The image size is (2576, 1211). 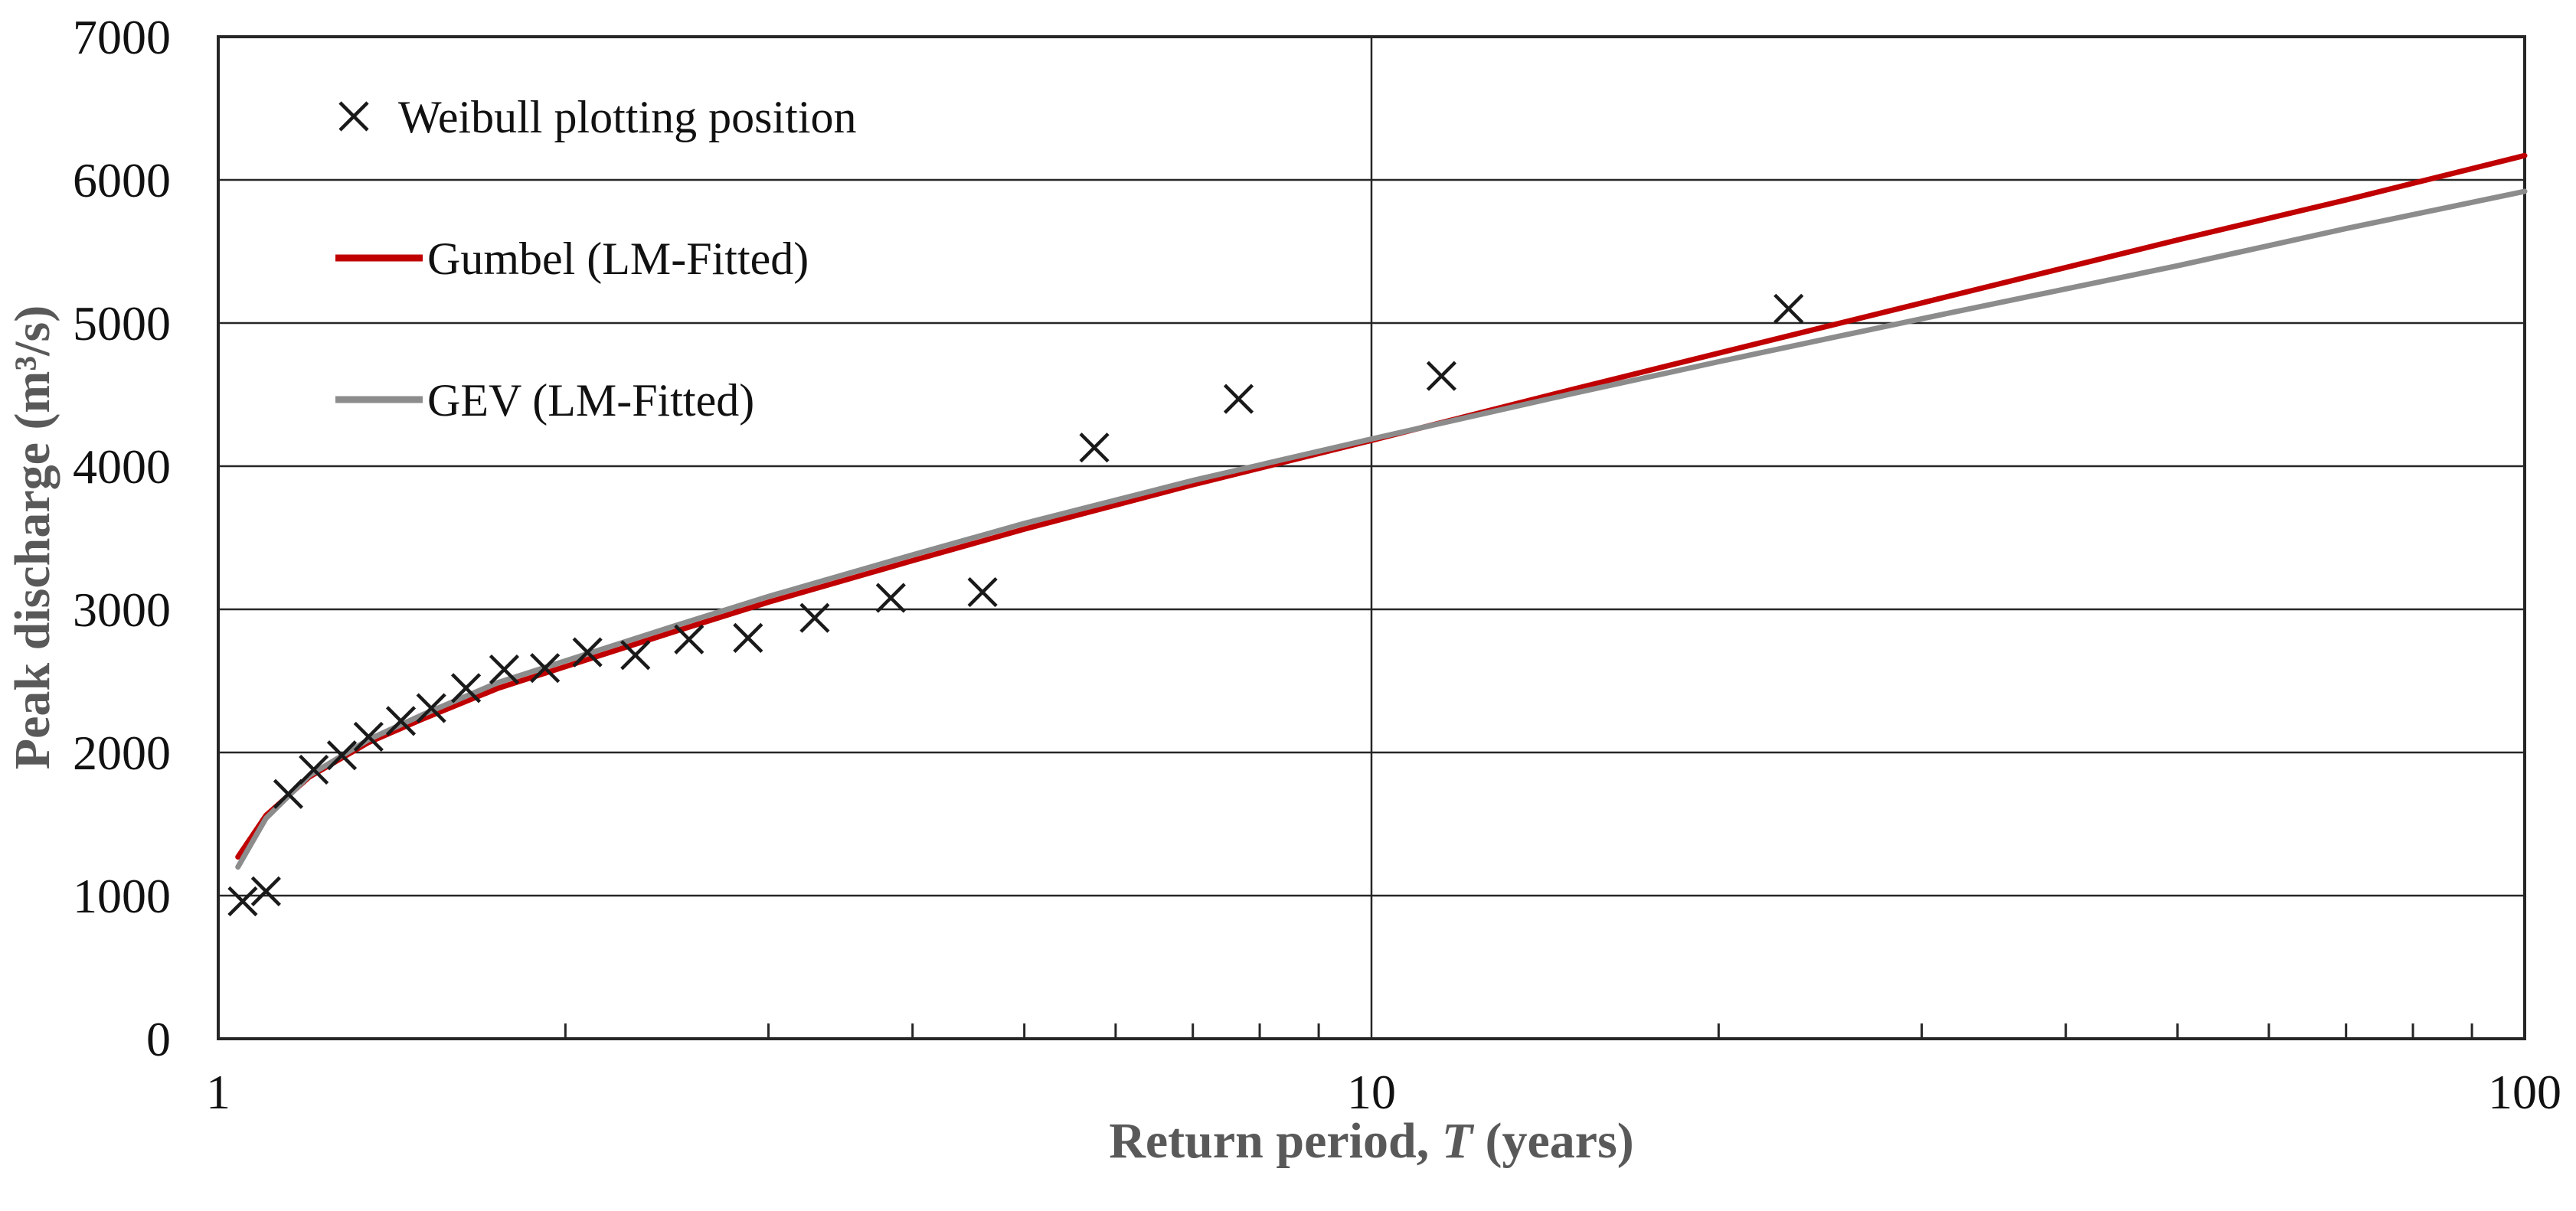 What do you see at coordinates (1371, 1092) in the screenshot?
I see `x-tick-label: 10` at bounding box center [1371, 1092].